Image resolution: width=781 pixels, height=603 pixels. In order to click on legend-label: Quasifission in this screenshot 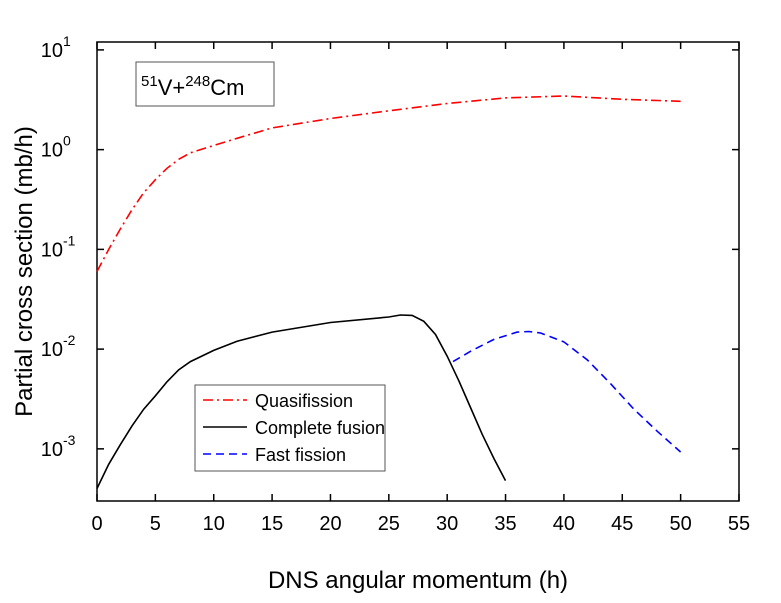, I will do `click(304, 401)`.